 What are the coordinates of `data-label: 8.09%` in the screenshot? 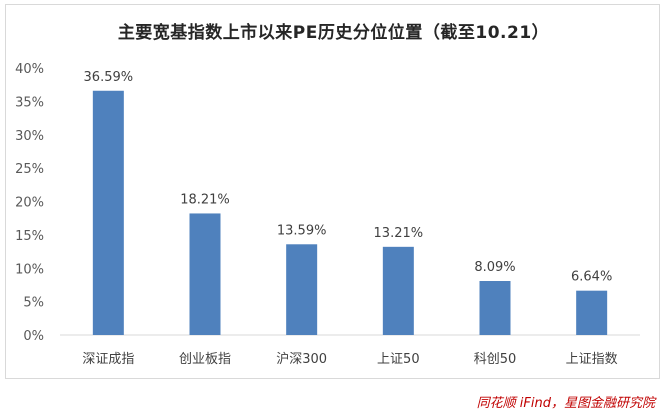 It's located at (494, 267).